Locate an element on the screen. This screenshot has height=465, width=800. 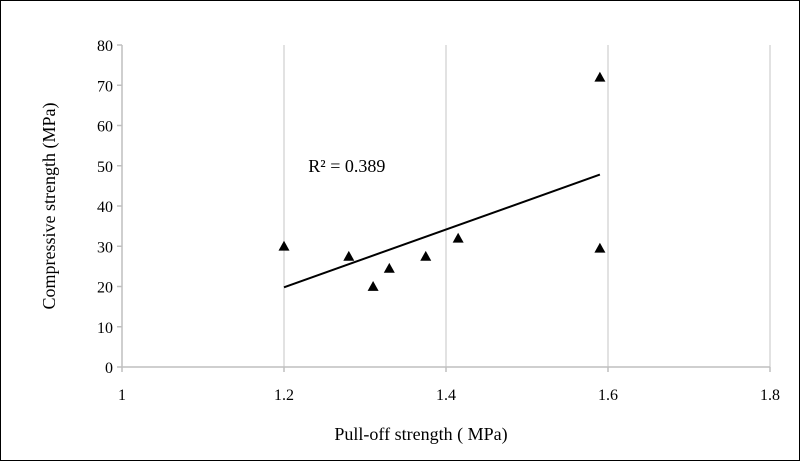
y-tick-label: 40 is located at coordinates (105, 207).